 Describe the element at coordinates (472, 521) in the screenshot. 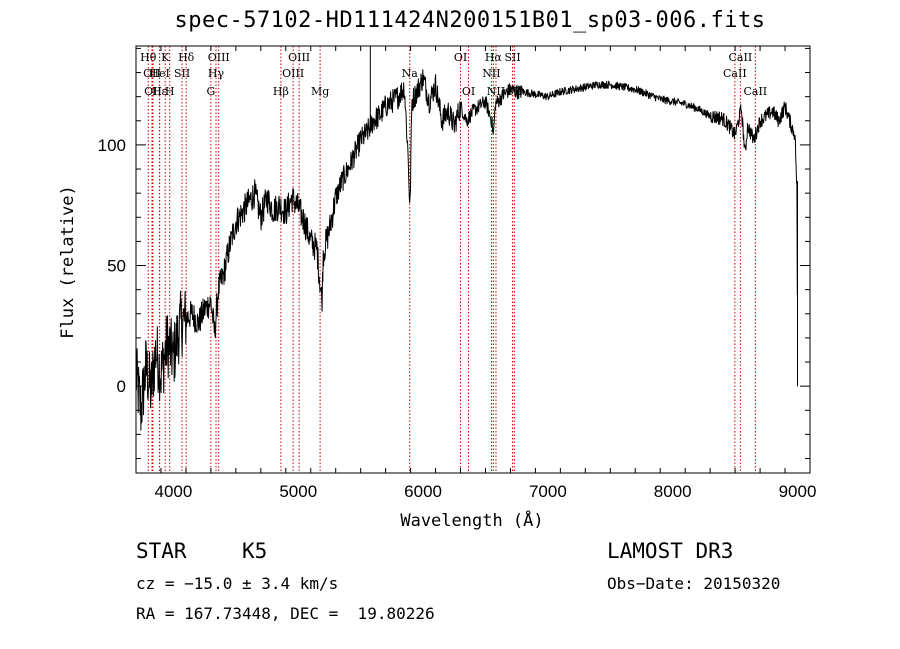

I see `x-axis-label: Wavelength (Å)` at that location.